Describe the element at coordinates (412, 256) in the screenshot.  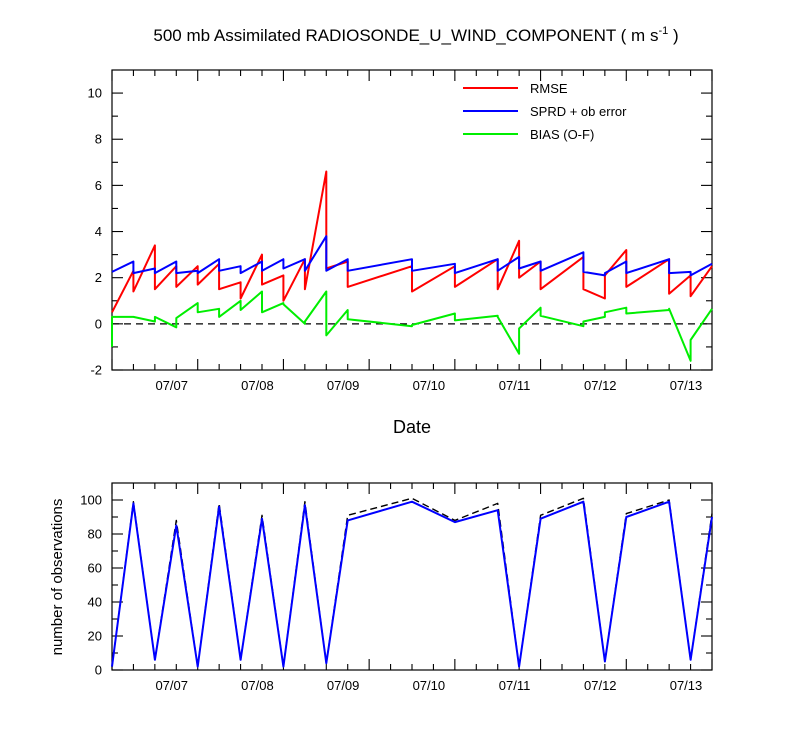
I see `series-line-sprd-ob-error` at that location.